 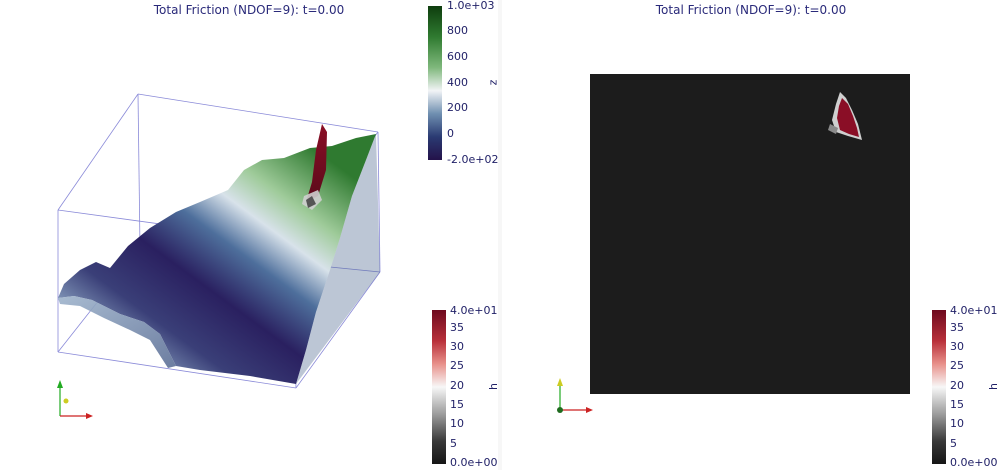 What do you see at coordinates (314, 167) in the screenshot?
I see `friction-peak` at bounding box center [314, 167].